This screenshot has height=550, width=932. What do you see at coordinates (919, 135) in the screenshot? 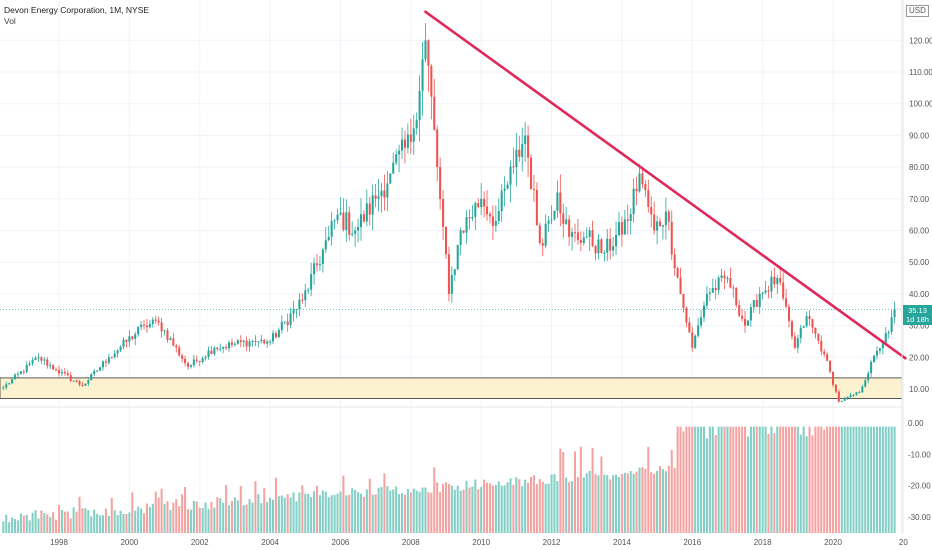
I see `price-tick-label: 90.00` at bounding box center [919, 135].